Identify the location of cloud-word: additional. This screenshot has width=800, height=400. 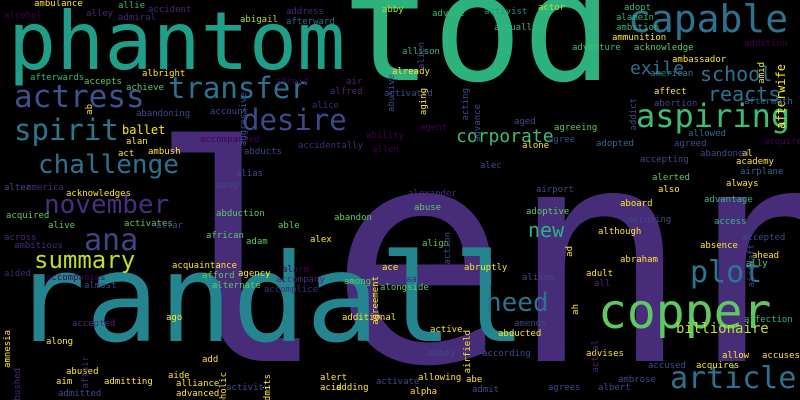
(369, 318).